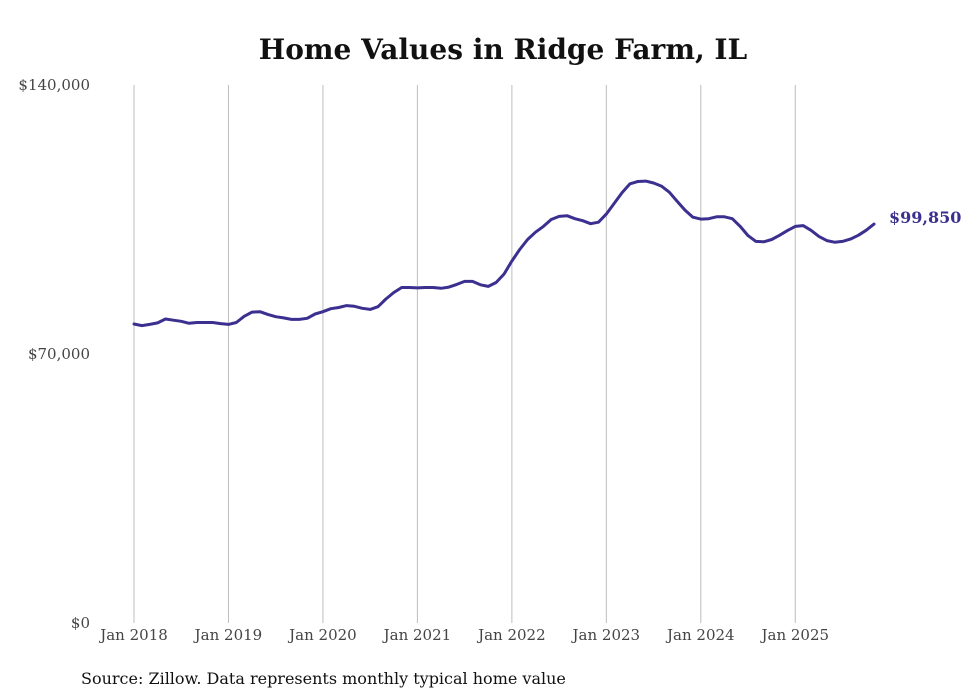 The height and width of the screenshot is (699, 980). I want to click on x-tick-label: Jan 2022, so click(511, 635).